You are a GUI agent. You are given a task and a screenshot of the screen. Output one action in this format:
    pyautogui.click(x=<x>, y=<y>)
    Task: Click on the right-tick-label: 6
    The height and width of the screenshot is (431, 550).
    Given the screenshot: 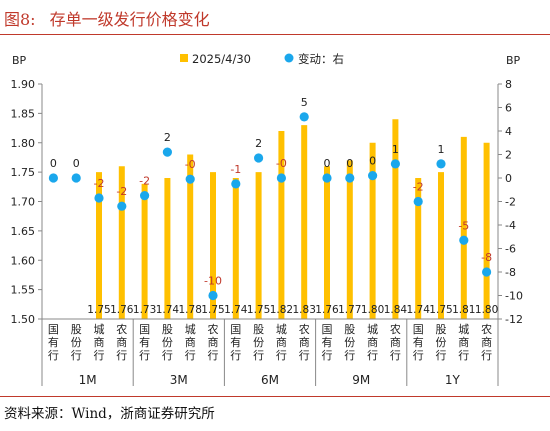 What is the action you would take?
    pyautogui.click(x=508, y=108)
    